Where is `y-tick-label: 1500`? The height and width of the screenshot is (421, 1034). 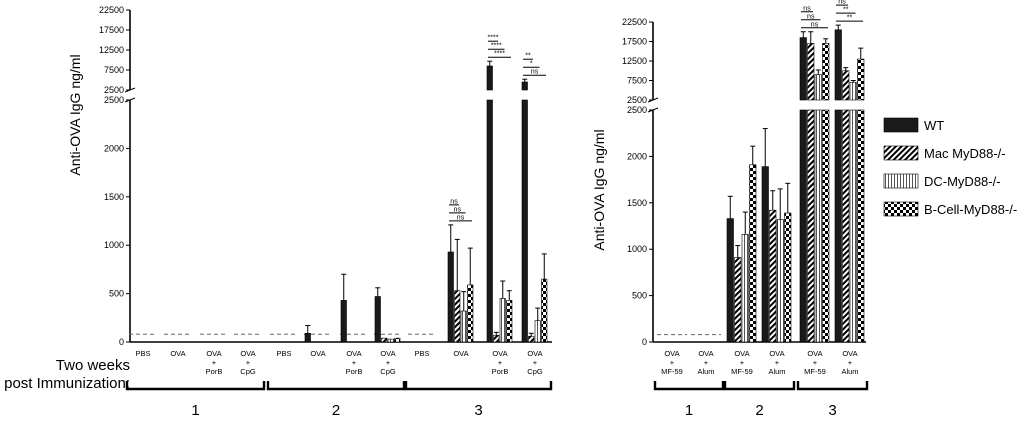
y-tick-label: 1500 is located at coordinates (637, 203).